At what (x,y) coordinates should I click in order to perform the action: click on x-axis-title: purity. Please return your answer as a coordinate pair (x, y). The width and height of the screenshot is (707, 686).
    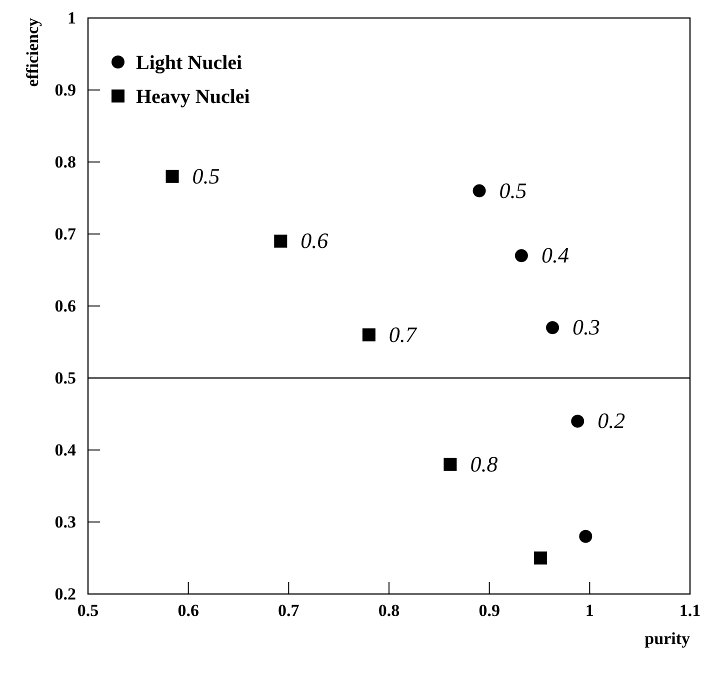
    Looking at the image, I should click on (667, 638).